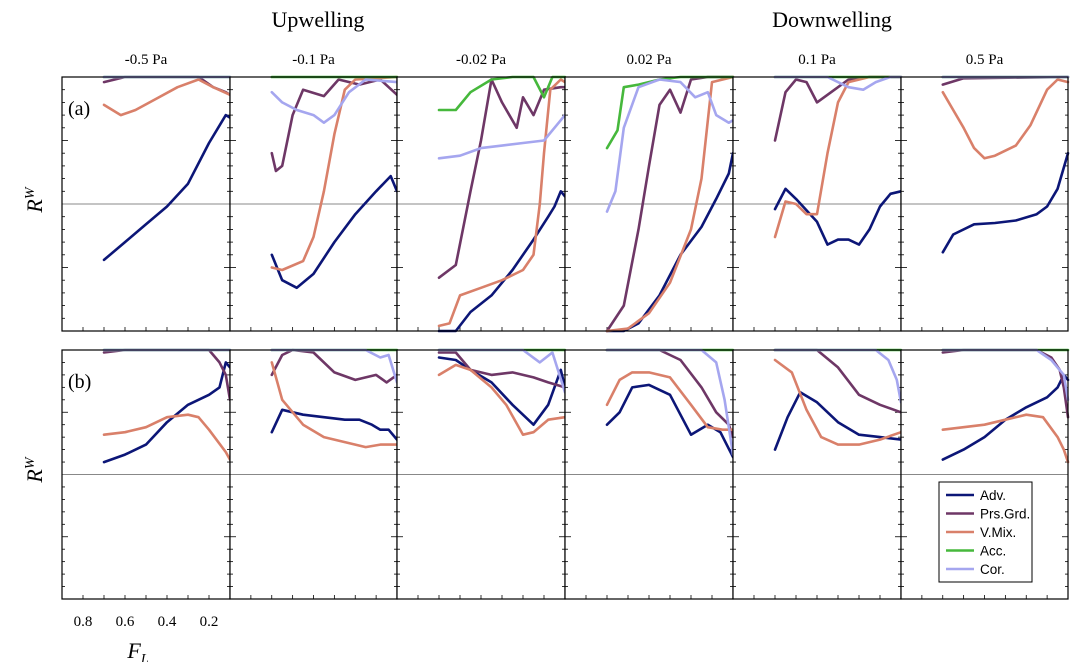 The height and width of the screenshot is (662, 1072). Describe the element at coordinates (34, 469) in the screenshot. I see `y-axis-label-b: RW` at that location.